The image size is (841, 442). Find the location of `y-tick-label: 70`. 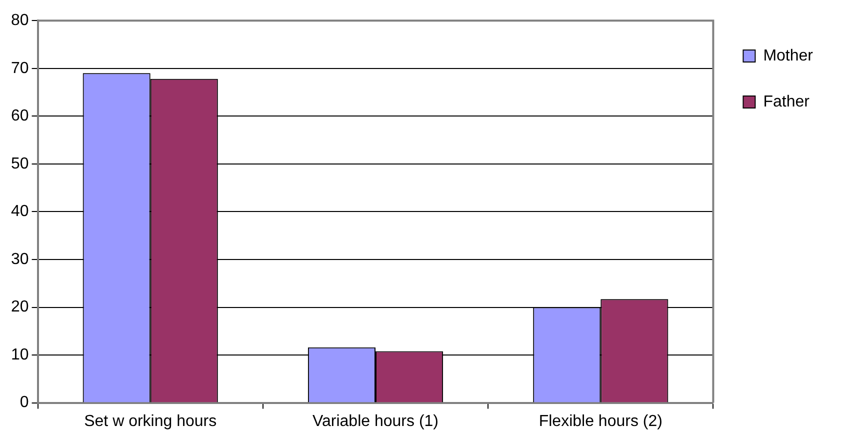

y-tick-label: 70 is located at coordinates (20, 68).